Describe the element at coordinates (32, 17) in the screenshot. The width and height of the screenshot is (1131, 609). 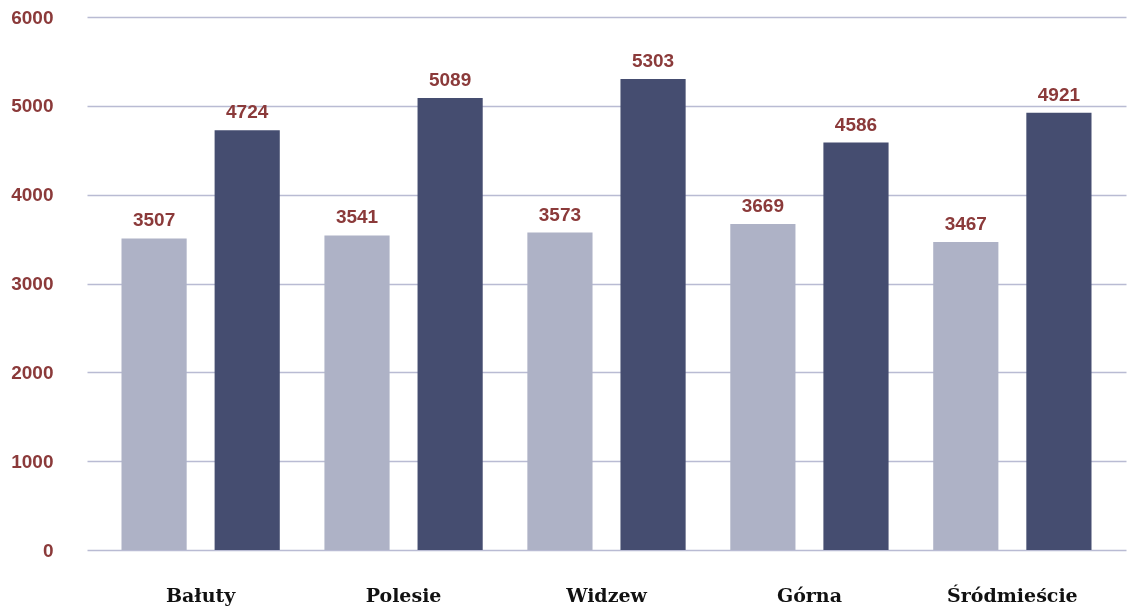
I see `y-tick-label: 6000` at that location.